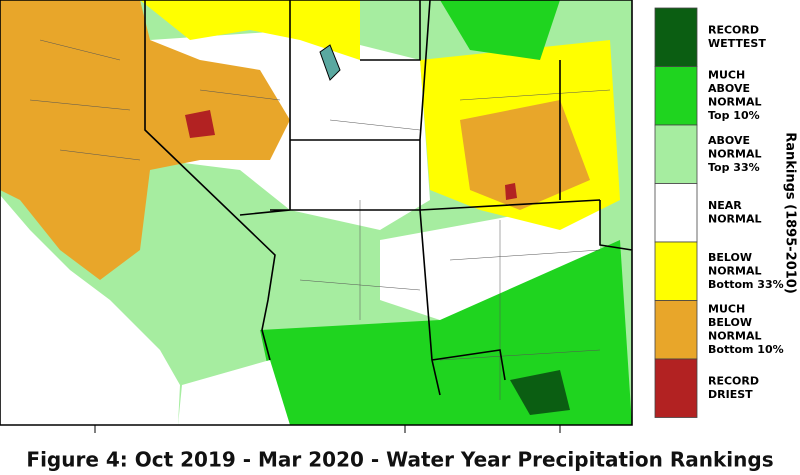 This screenshot has height=475, width=800. Describe the element at coordinates (525, 155) in the screenshot. I see `much-below-region` at that location.